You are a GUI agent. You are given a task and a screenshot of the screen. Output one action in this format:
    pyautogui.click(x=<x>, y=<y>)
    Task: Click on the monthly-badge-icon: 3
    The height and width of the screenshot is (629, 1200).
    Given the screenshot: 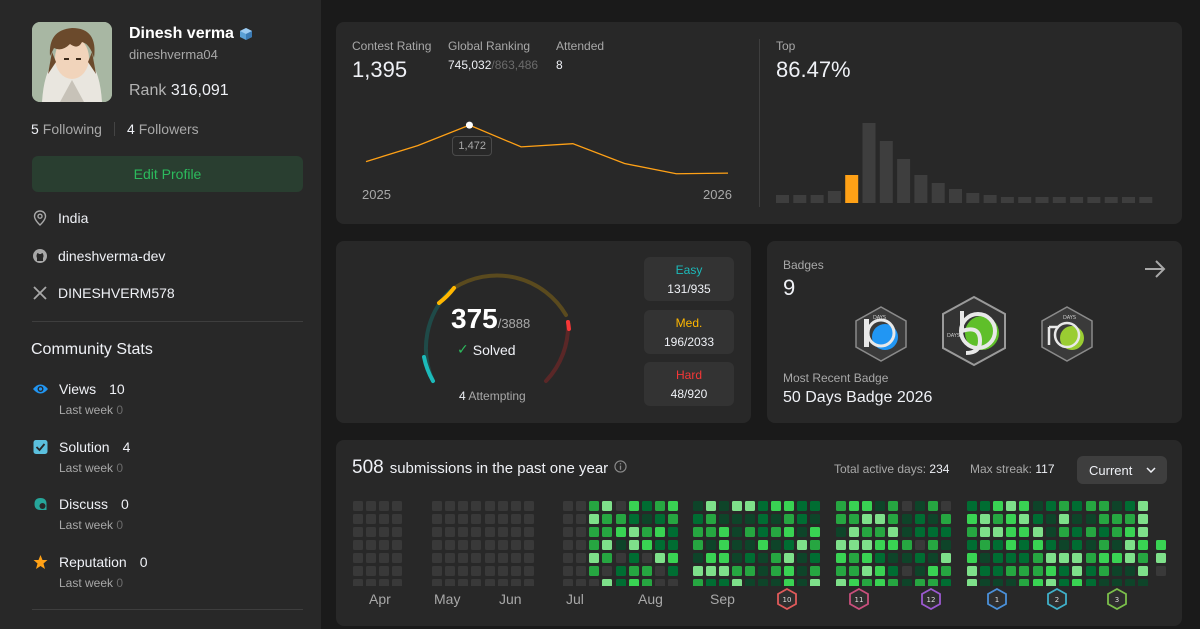 What is the action you would take?
    pyautogui.click(x=1117, y=599)
    